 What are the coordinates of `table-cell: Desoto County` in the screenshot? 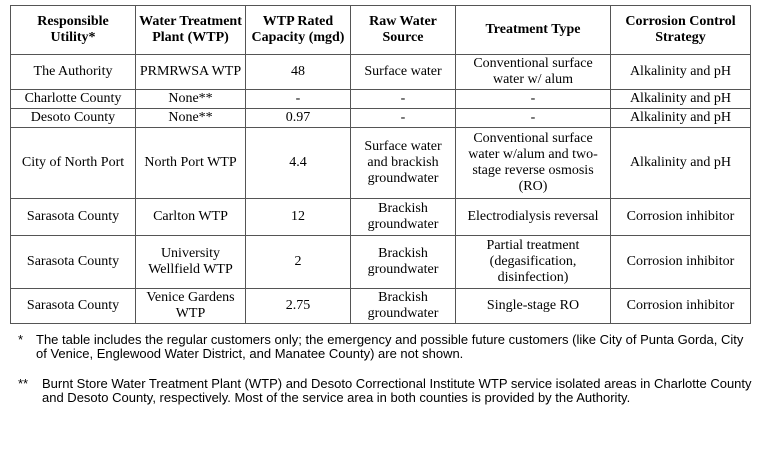 It's located at (73, 118).